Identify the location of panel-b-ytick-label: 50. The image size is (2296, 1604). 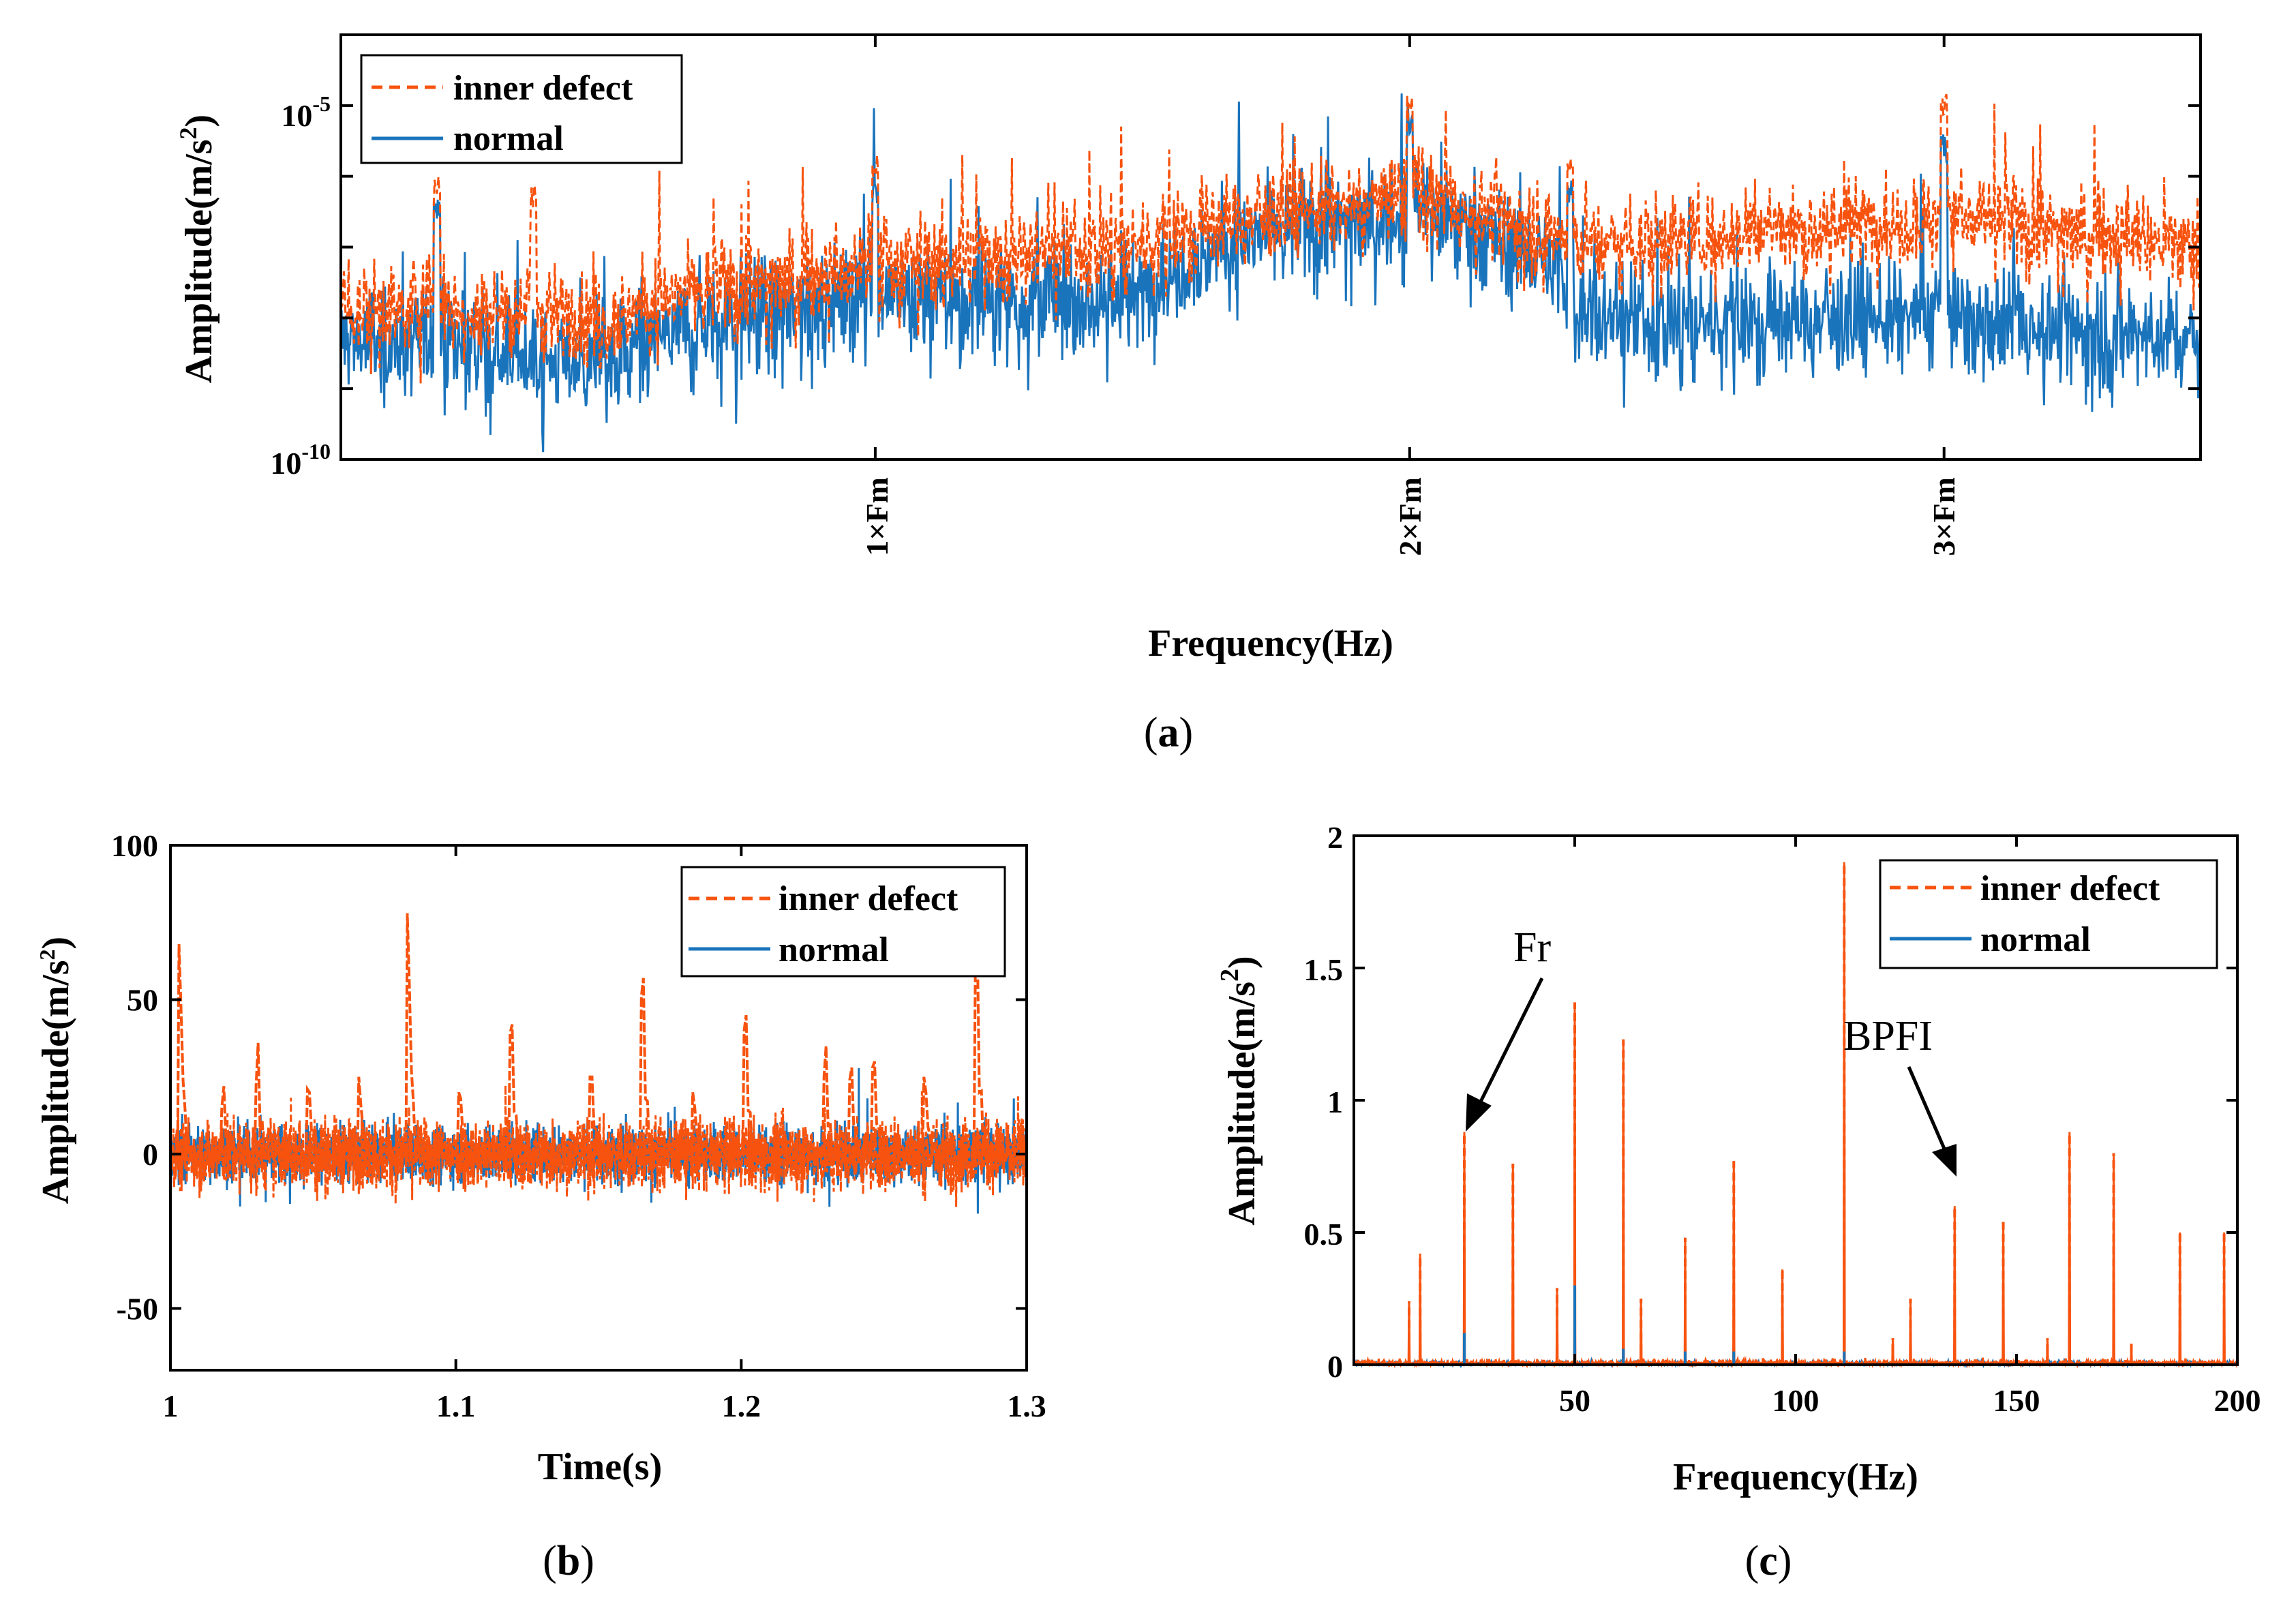
(142, 999).